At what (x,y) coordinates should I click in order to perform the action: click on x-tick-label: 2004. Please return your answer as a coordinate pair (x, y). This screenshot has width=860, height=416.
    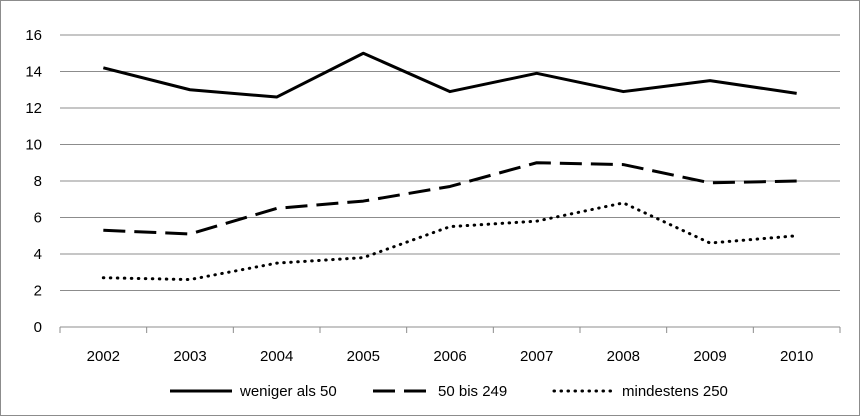
    Looking at the image, I should click on (276, 356).